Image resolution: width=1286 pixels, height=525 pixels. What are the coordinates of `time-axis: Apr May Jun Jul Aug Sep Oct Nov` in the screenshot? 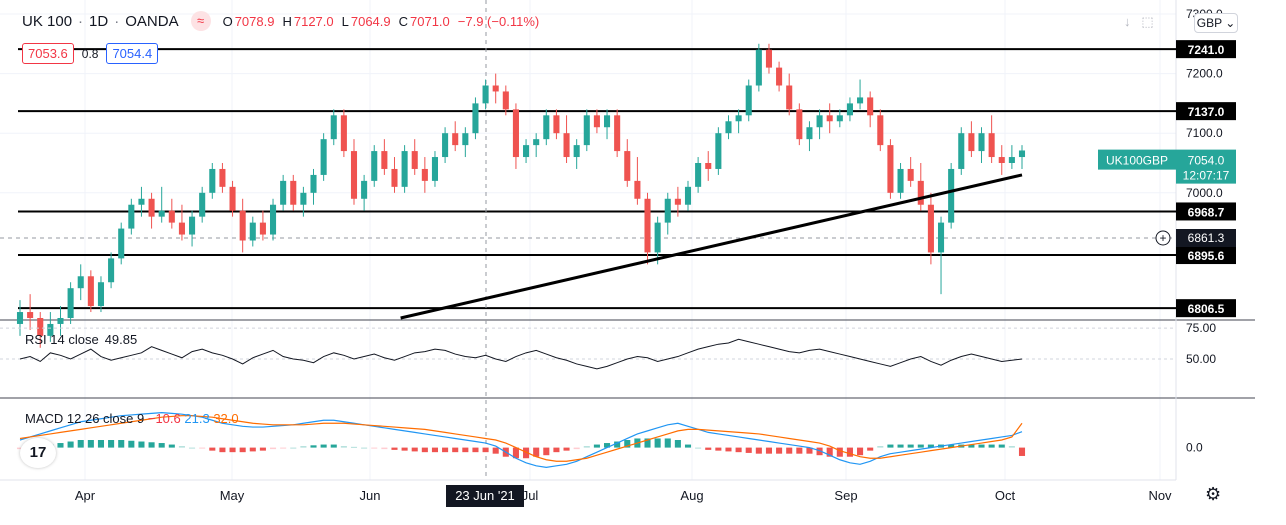 It's located at (623, 495).